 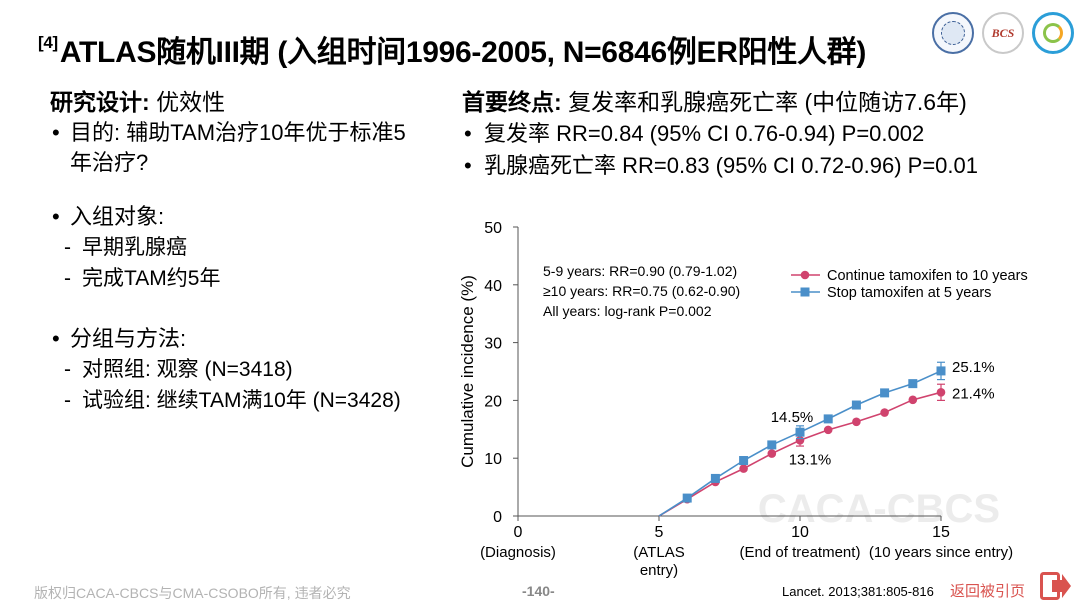 What do you see at coordinates (767, 166) in the screenshot?
I see `mortality-result: 乳腺癌死亡率 RR=0.83 (95% CI 0.72-0.96) P=0.01` at bounding box center [767, 166].